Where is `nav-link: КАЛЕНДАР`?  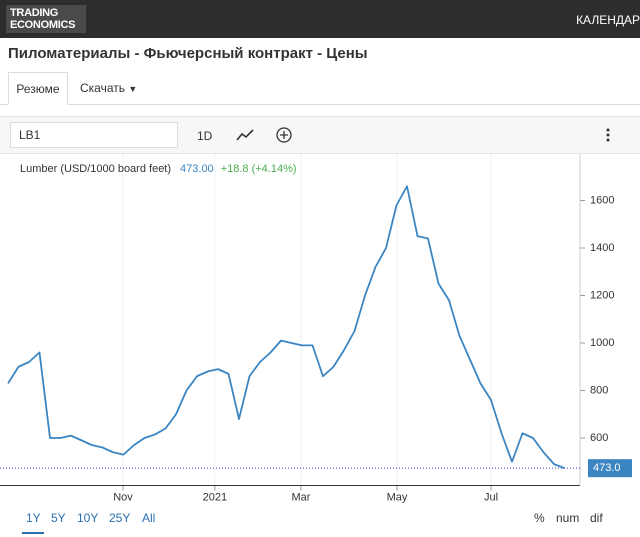 nav-link: КАЛЕНДАР is located at coordinates (608, 20).